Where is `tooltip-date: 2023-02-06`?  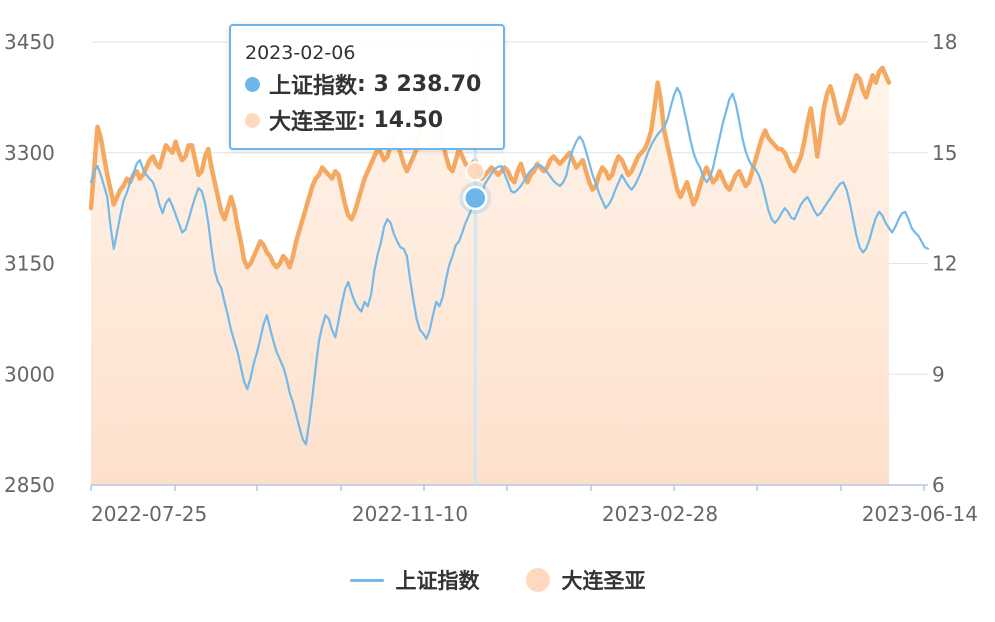
tooltip-date: 2023-02-06 is located at coordinates (300, 53).